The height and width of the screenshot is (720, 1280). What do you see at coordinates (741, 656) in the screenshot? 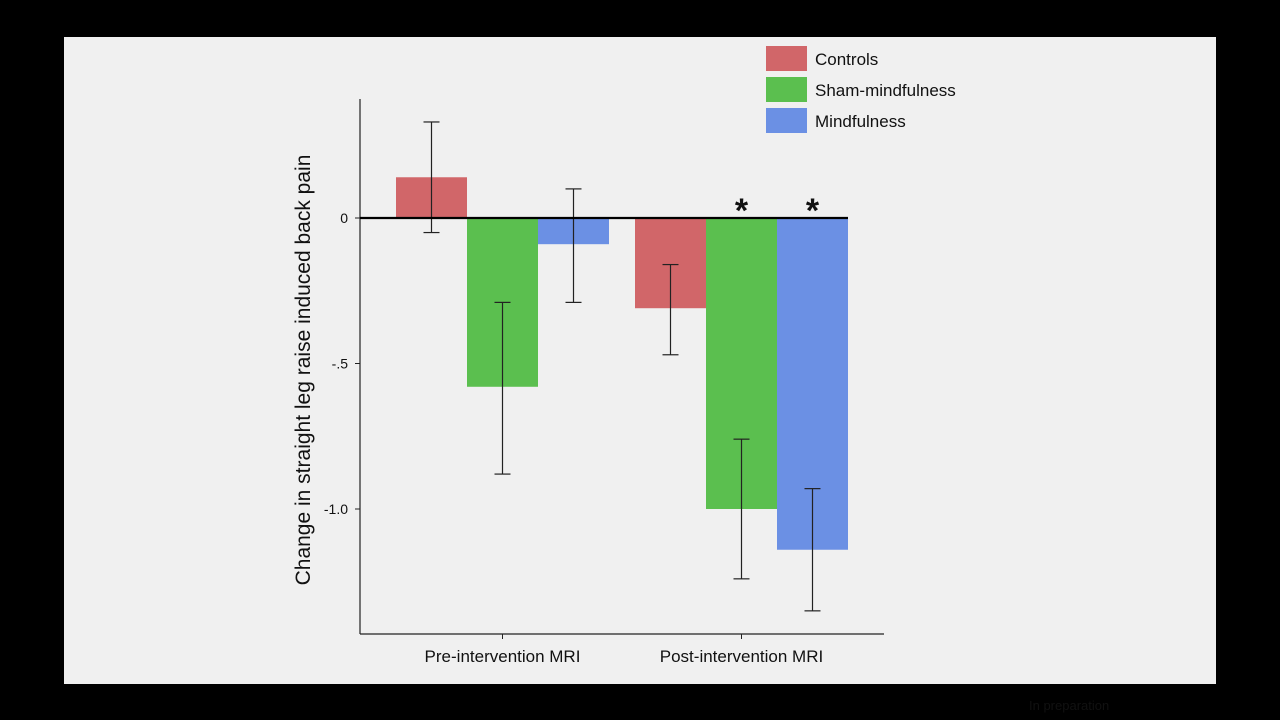
I see `x-category-label: Post-intervention MRI` at bounding box center [741, 656].